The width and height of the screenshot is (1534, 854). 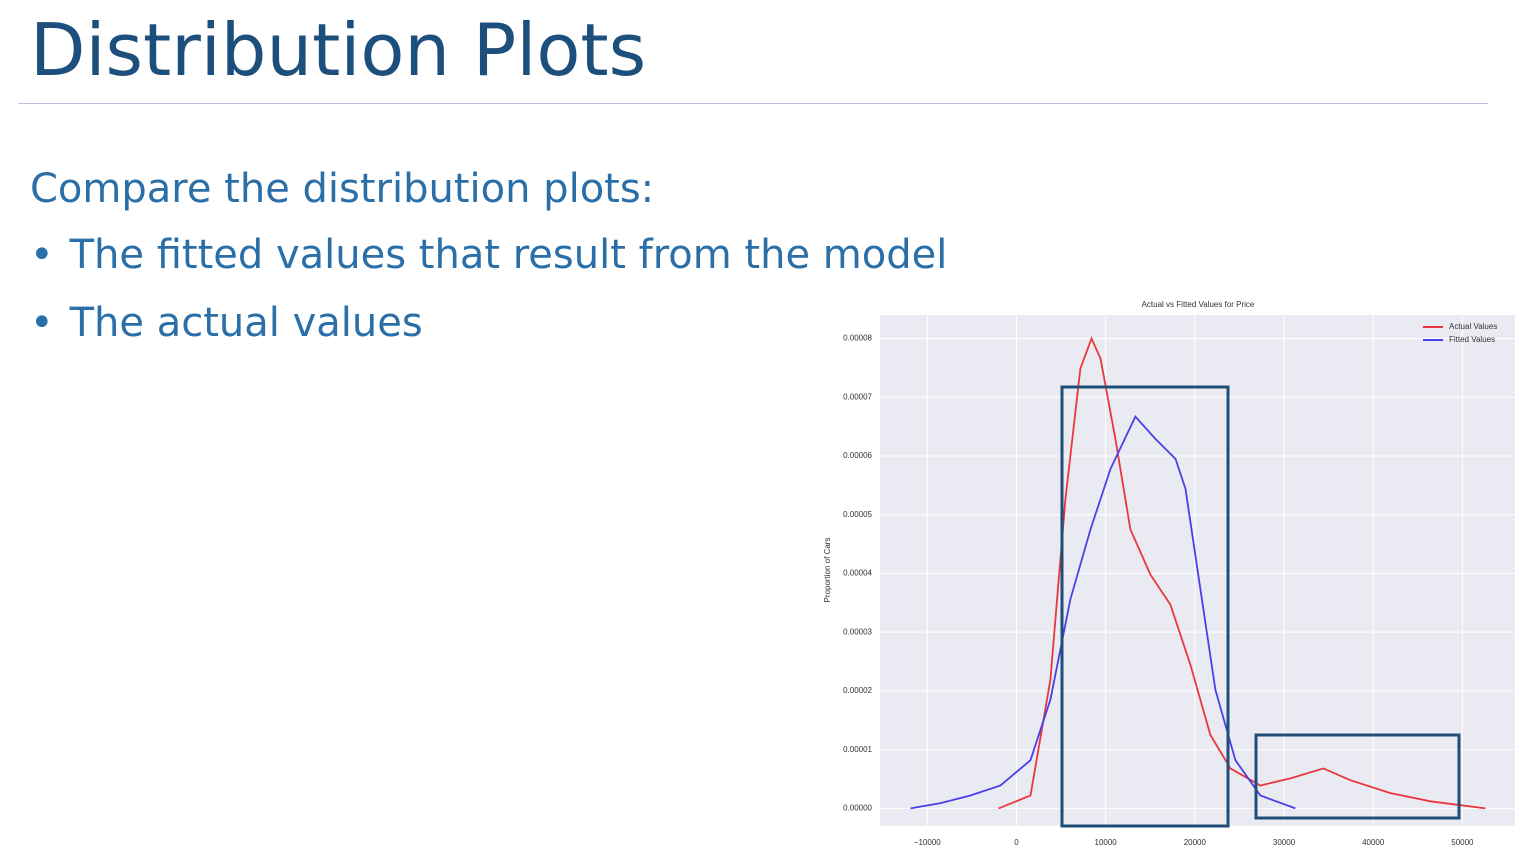 What do you see at coordinates (342, 189) in the screenshot?
I see `intro-text: Compare the distribution plots:` at bounding box center [342, 189].